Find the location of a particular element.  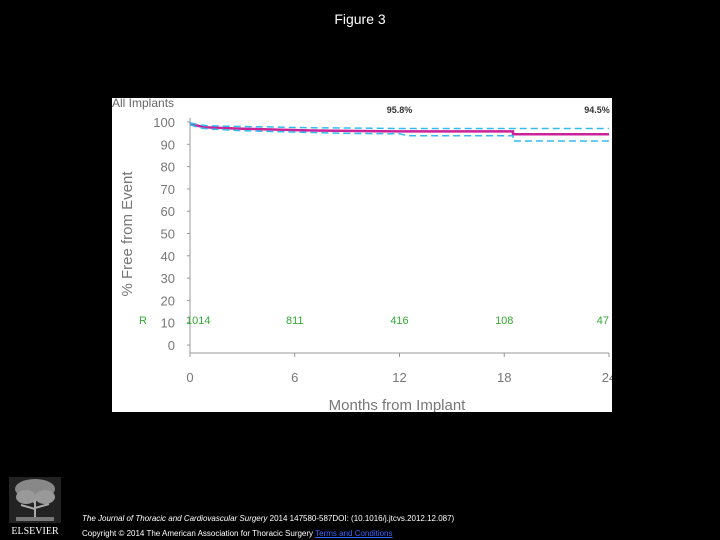

y-tick-label: 40 is located at coordinates (168, 256).